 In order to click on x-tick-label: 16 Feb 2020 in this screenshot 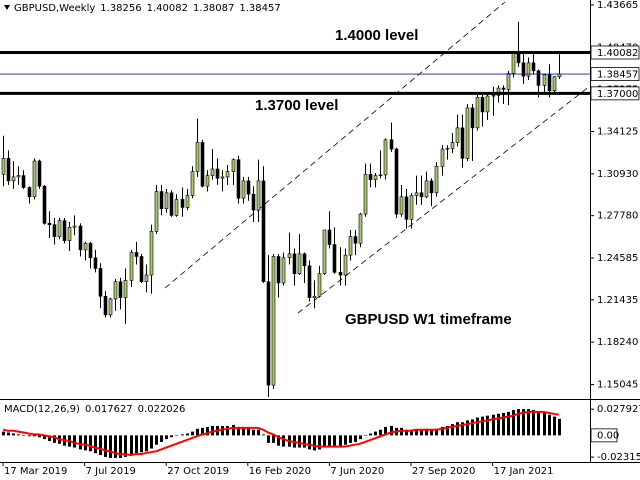, I will do `click(280, 471)`.